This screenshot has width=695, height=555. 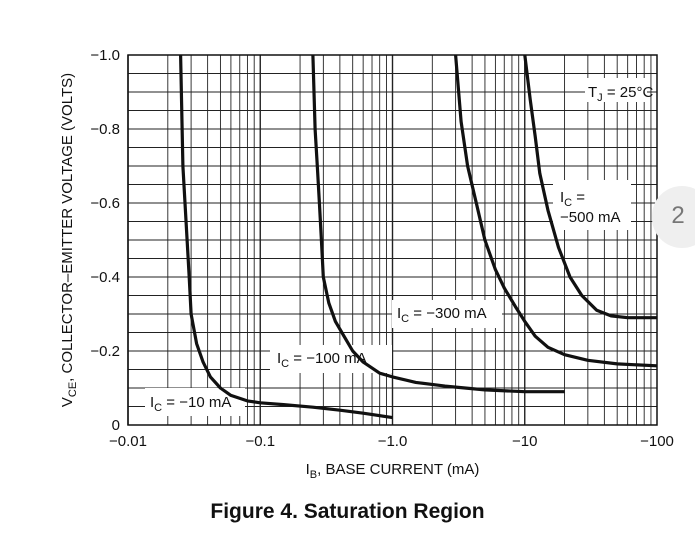 I want to click on y-tick-label: −0.4, so click(x=105, y=277).